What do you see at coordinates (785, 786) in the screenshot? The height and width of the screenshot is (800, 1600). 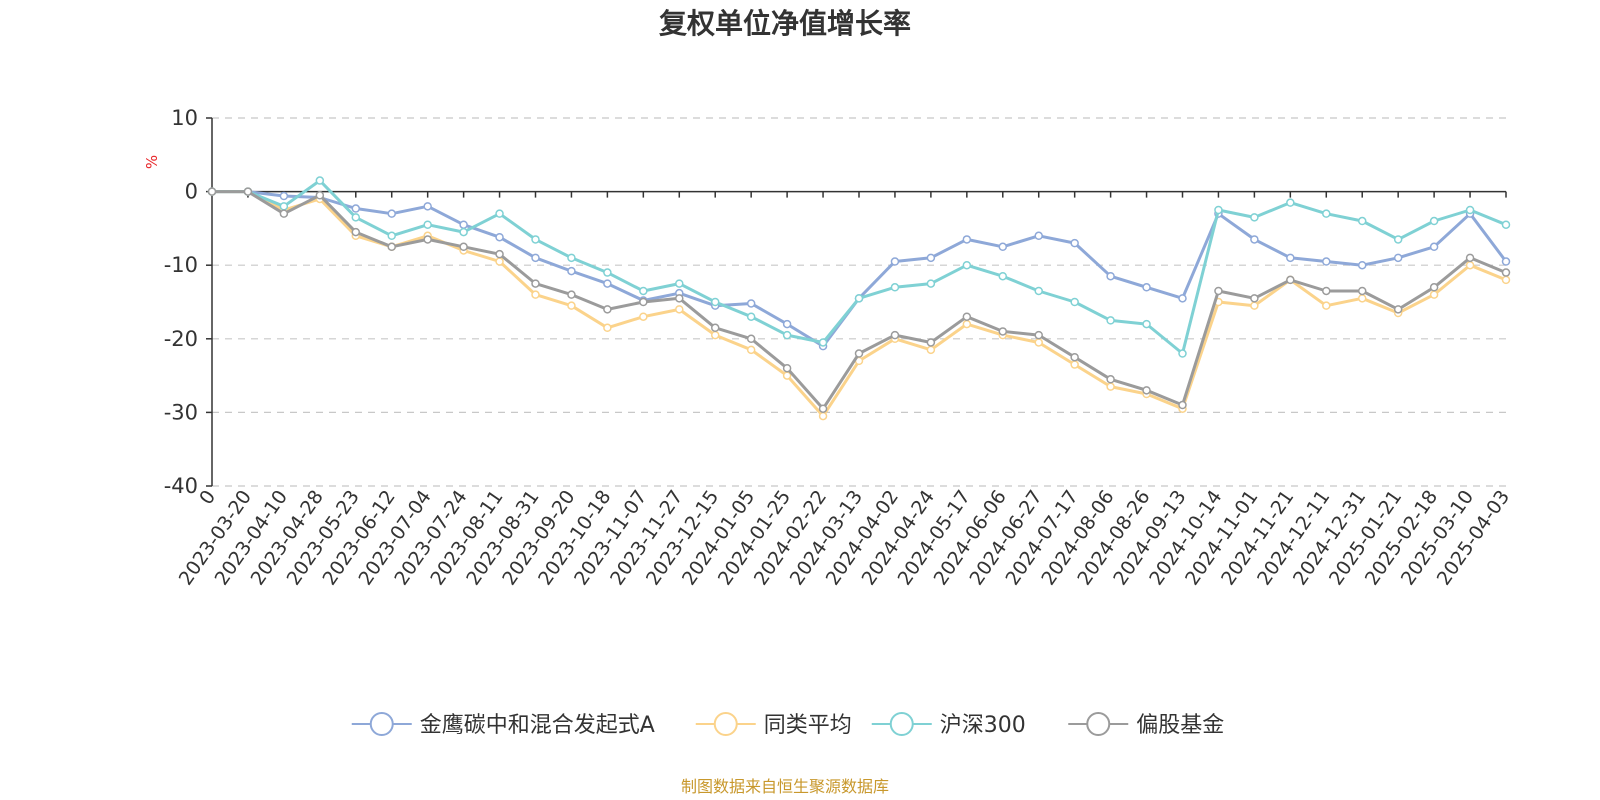 I see `data-source: 制图数据来自恒生聚源数据库` at bounding box center [785, 786].